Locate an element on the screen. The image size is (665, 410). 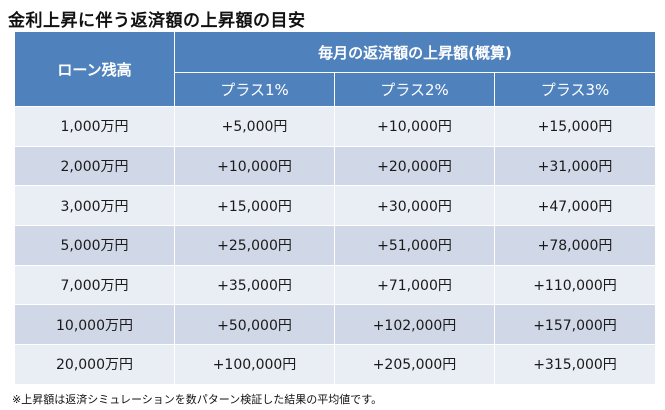
cell-plus-1: +10,000円 is located at coordinates (254, 166).